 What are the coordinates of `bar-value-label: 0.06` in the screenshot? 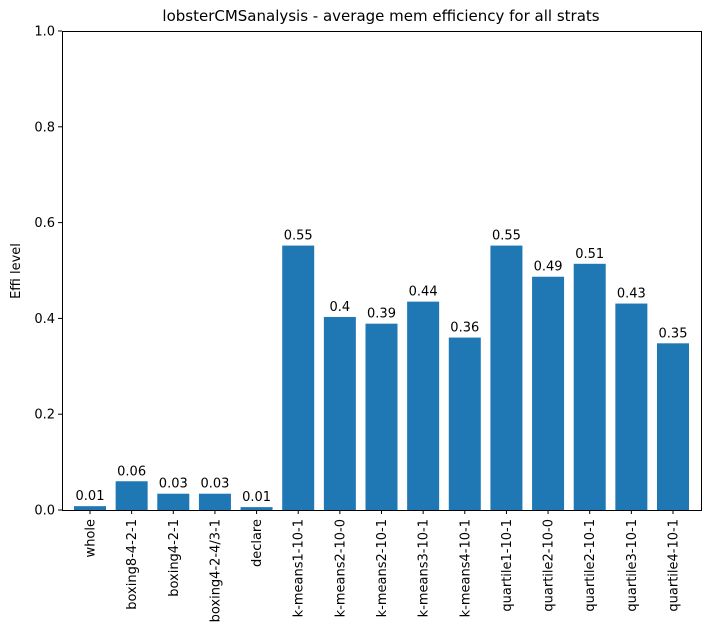 It's located at (131, 471).